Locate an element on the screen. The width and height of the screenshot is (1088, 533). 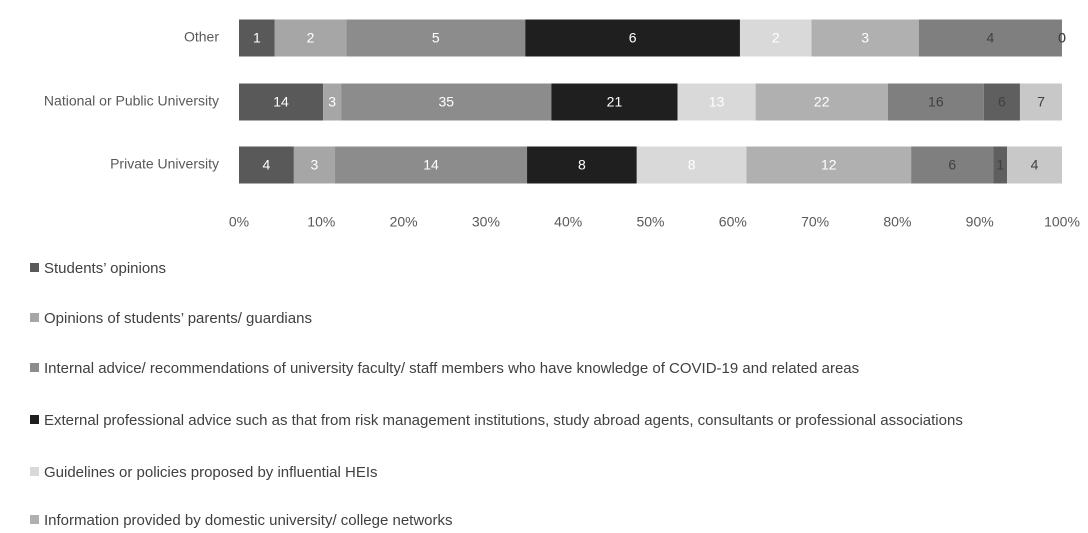
data-label: 7 is located at coordinates (1041, 102).